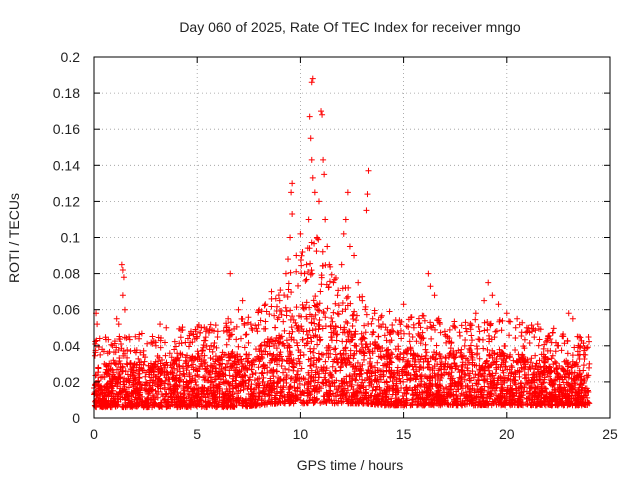 The width and height of the screenshot is (640, 480). What do you see at coordinates (66, 93) in the screenshot?
I see `y-tick-label: 0.18` at bounding box center [66, 93].